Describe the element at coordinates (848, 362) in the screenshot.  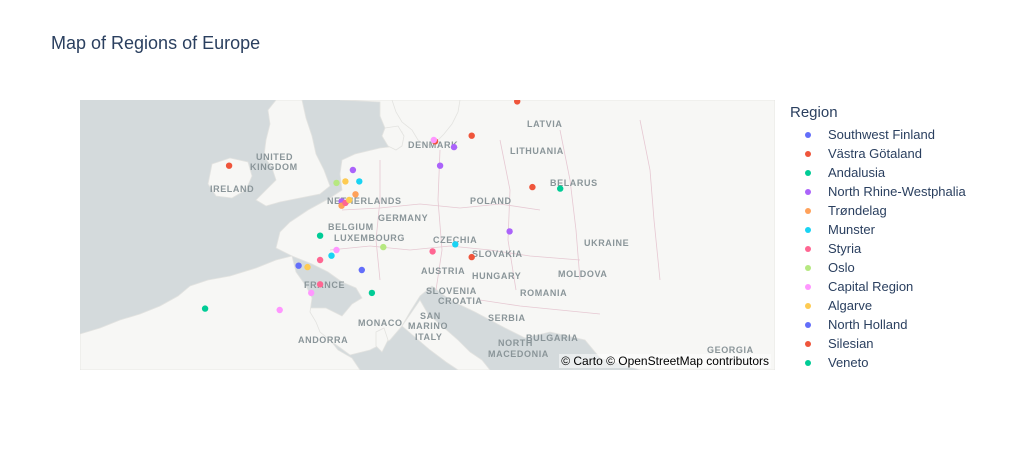
I see `legend-label: Veneto` at that location.